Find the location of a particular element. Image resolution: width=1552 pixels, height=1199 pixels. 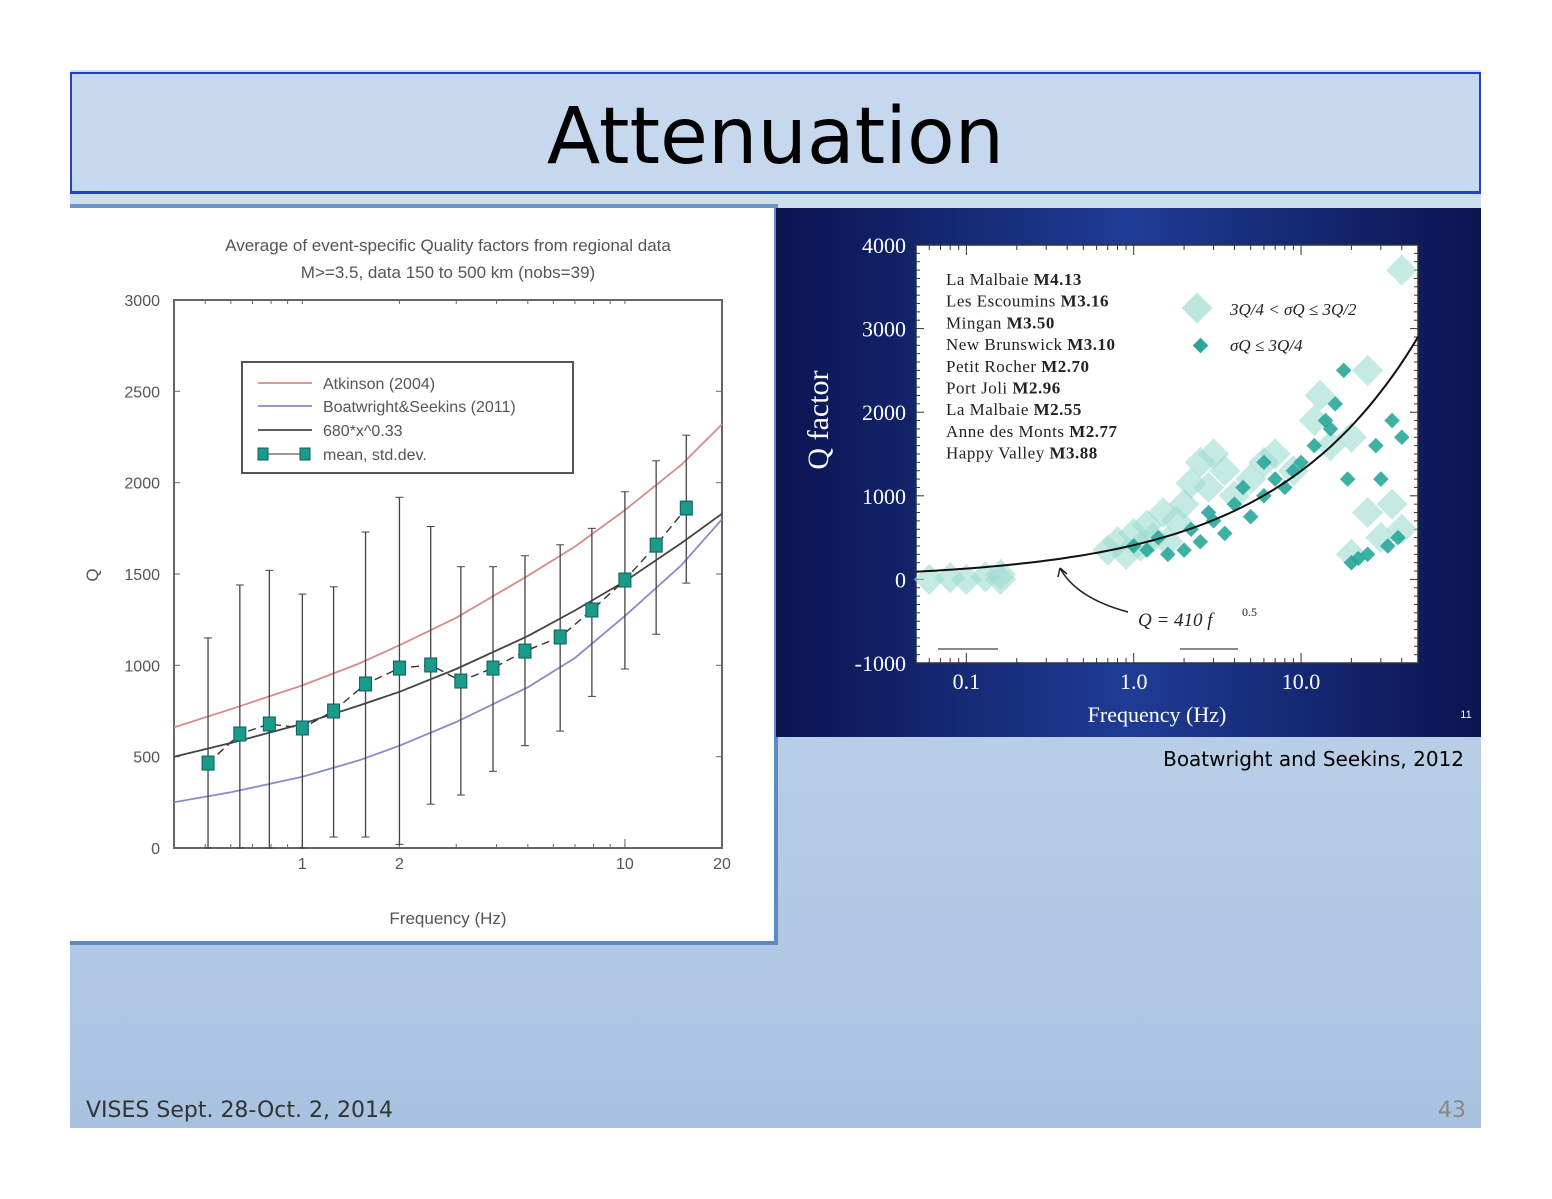

chart-subtitle: M>=3.5, data 150 to 500 km (nobs=39) is located at coordinates (448, 272).